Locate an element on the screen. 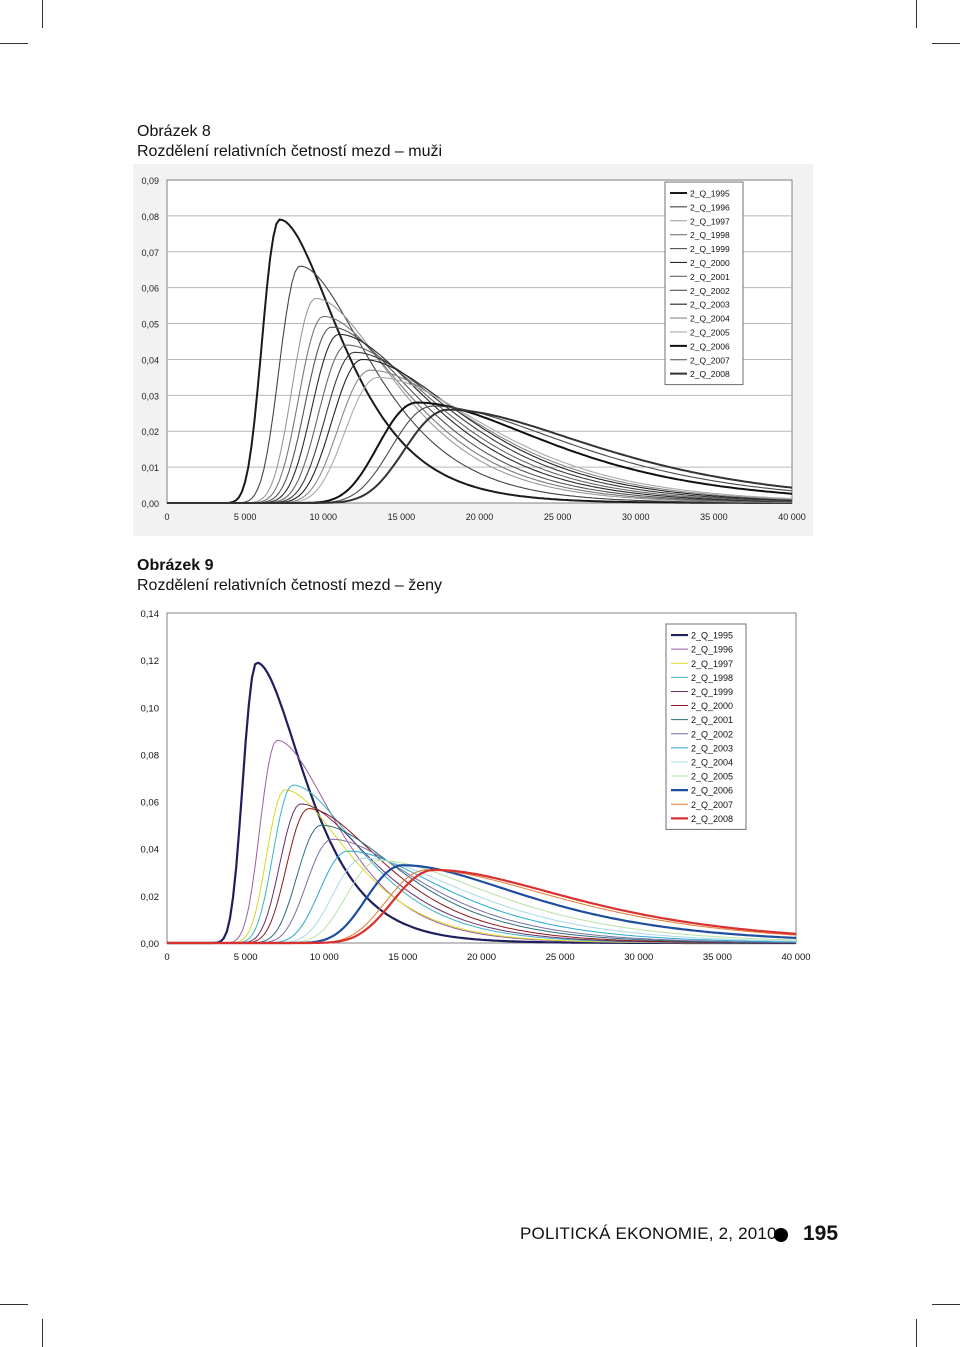 The height and width of the screenshot is (1347, 960). y-tick-label: 0,12 is located at coordinates (150, 661).